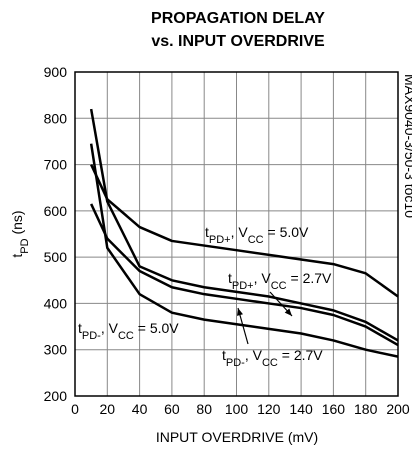 Image resolution: width=412 pixels, height=457 pixels. I want to click on series-label: tPD+, VCC = 2.7V, so click(280, 281).